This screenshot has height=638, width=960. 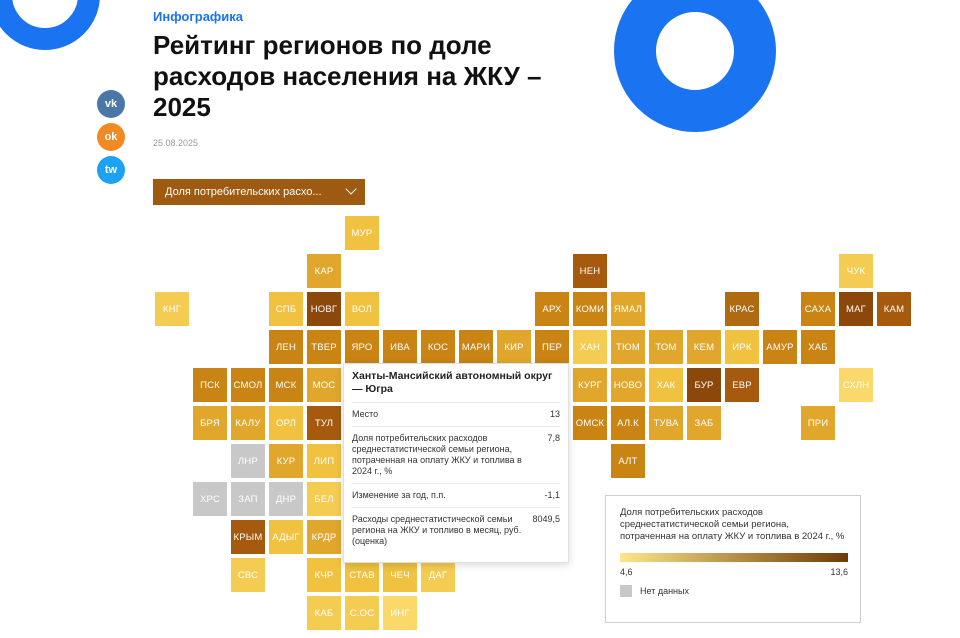 I want to click on region-tile: ТВЕР, so click(x=324, y=347).